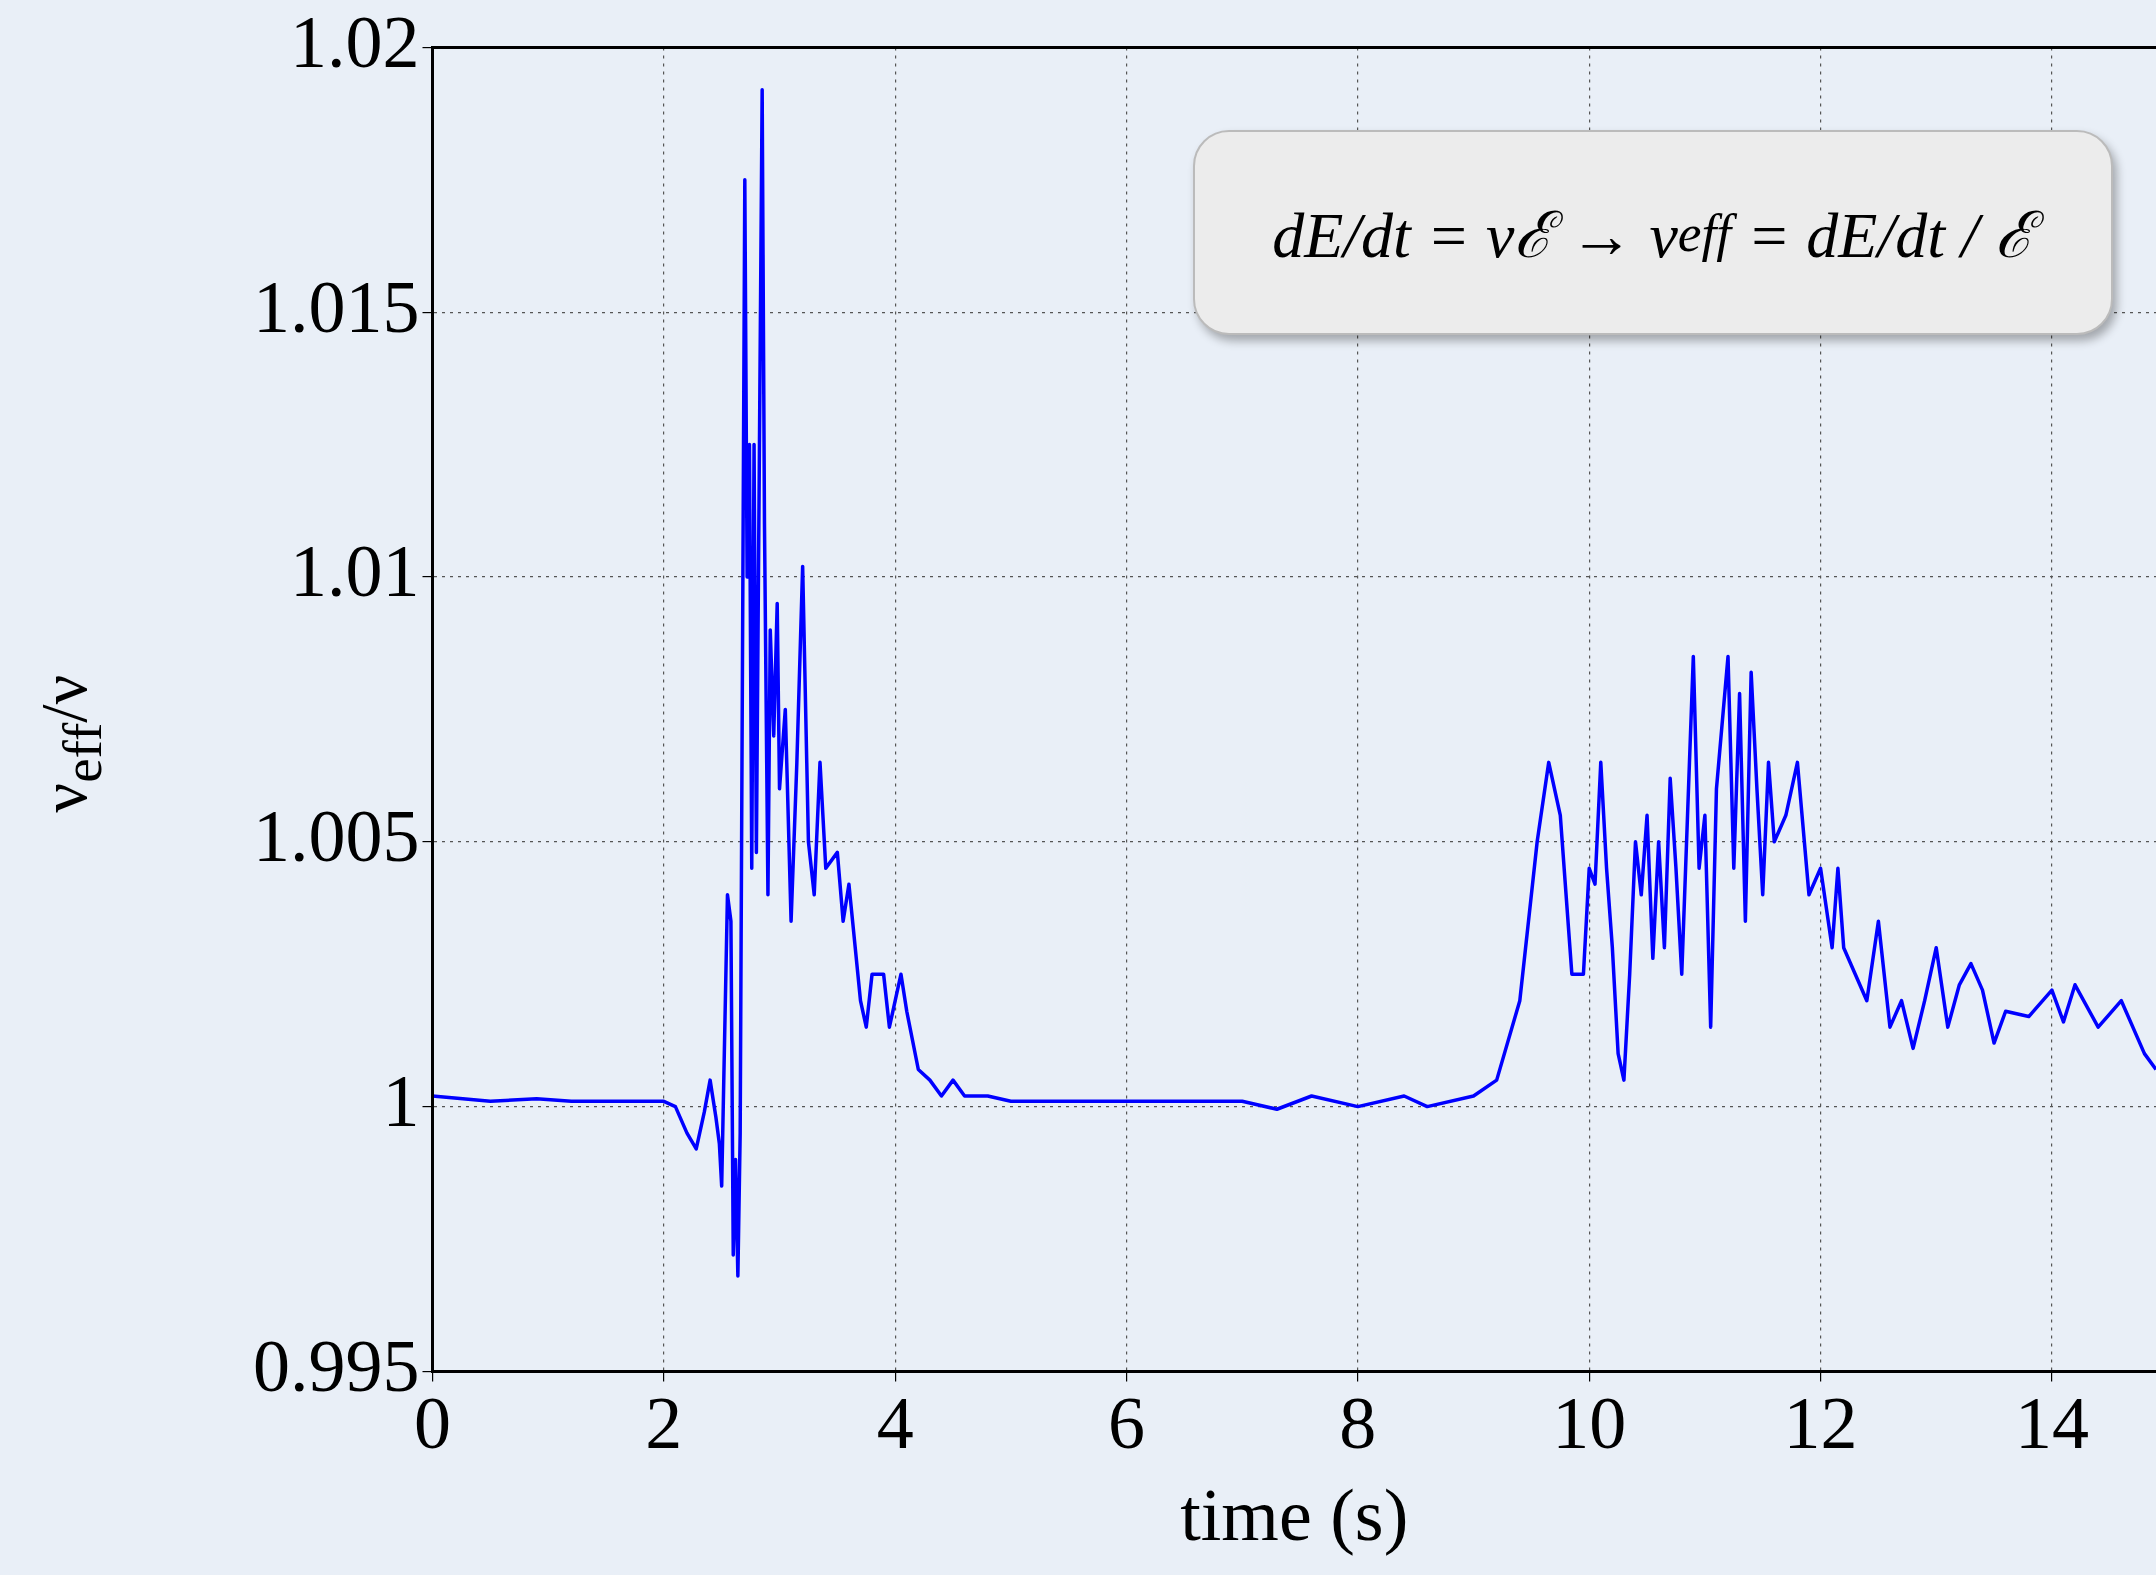 This screenshot has height=1575, width=2156. I want to click on y-tick-label: 1, so click(401, 1101).